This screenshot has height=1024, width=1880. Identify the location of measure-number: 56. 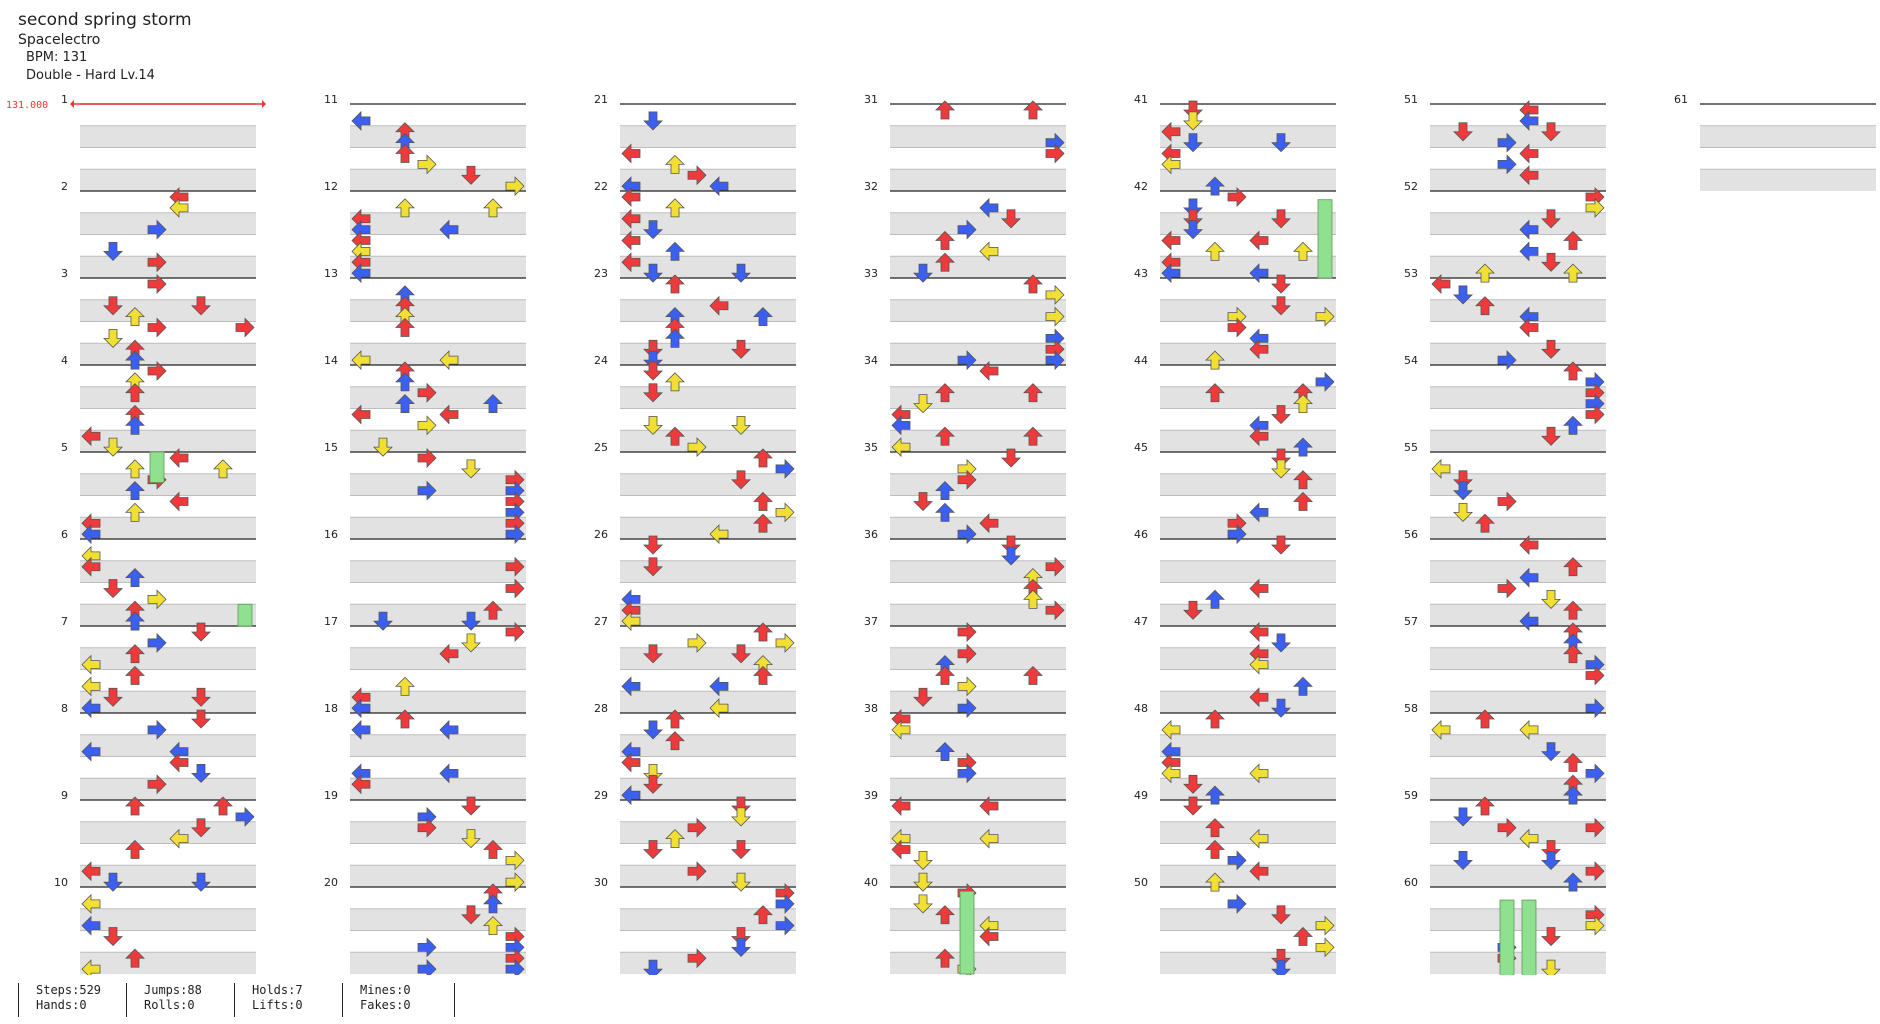
(1411, 534).